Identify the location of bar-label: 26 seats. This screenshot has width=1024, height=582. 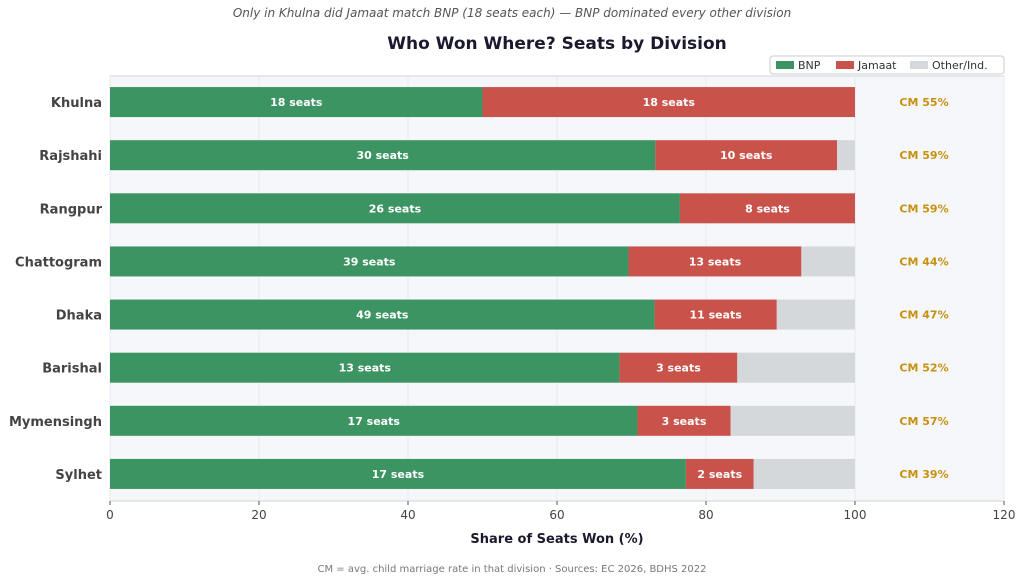
(395, 208).